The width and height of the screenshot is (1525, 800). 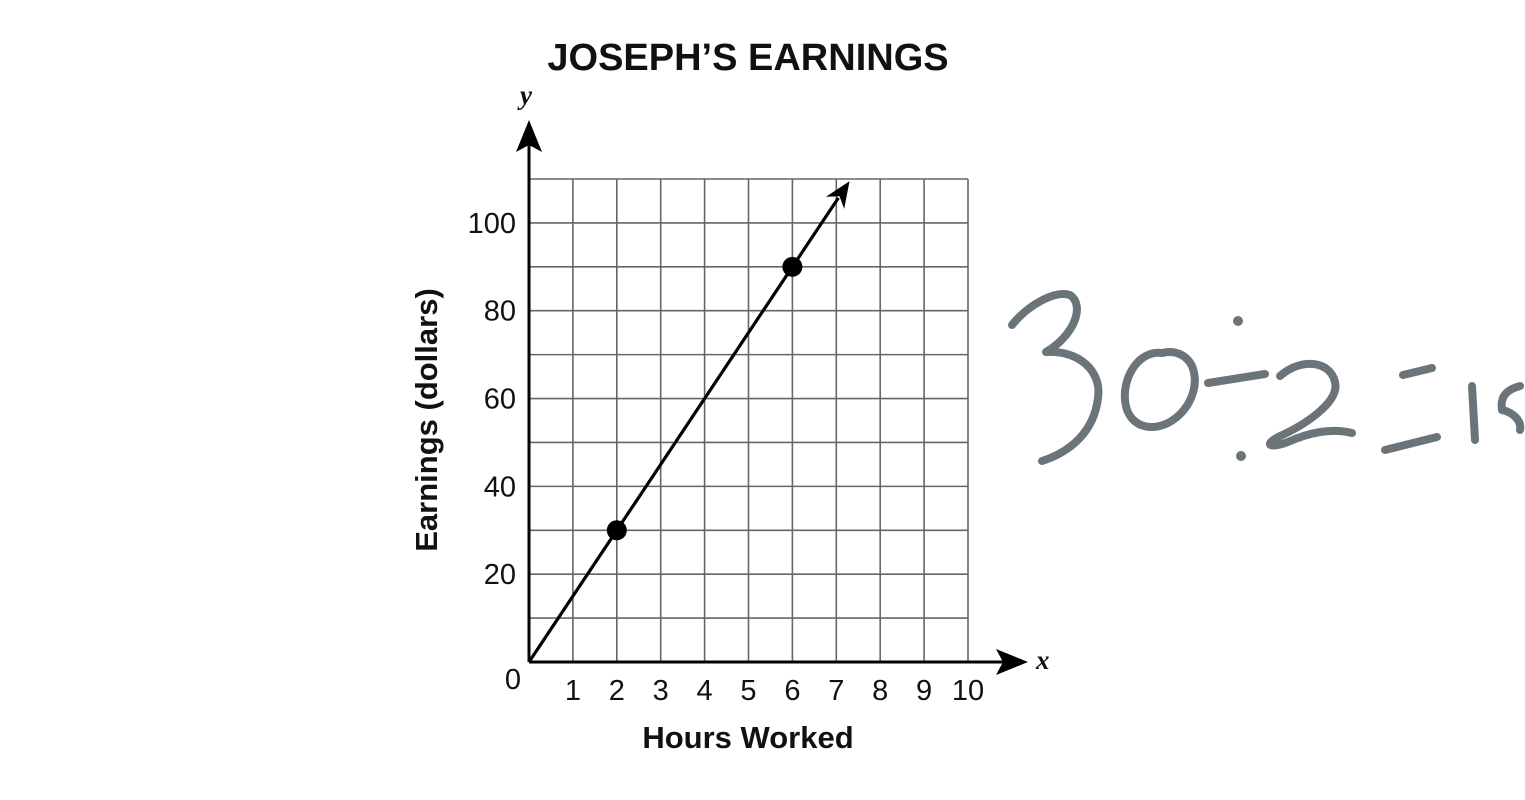 What do you see at coordinates (1417, 371) in the screenshot?
I see `note-equals-top` at bounding box center [1417, 371].